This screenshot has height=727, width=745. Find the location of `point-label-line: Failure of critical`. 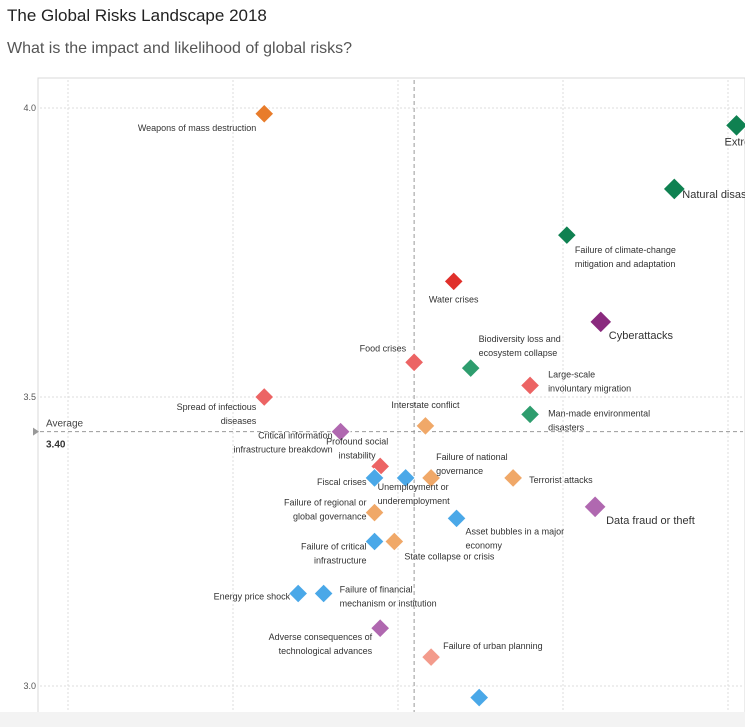

point-label-line: Failure of critical is located at coordinates (334, 547).